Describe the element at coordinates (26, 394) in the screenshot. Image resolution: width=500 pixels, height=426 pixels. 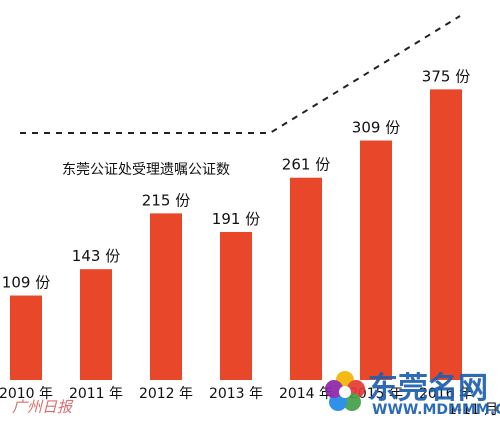
I see `x-tick-label-1: 2010 年` at that location.